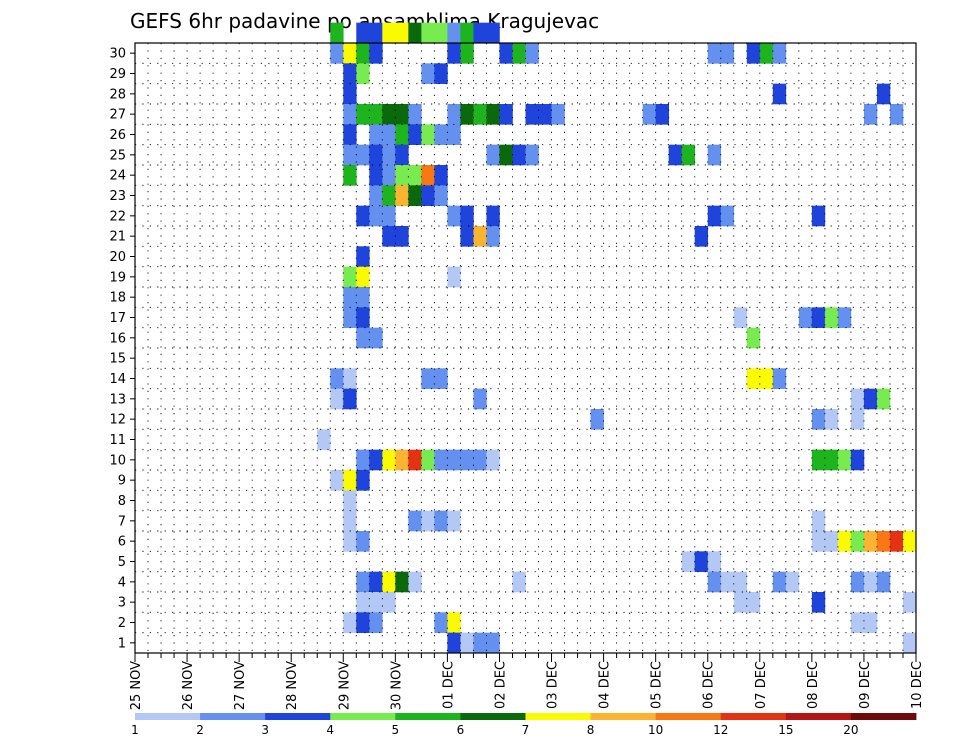 This screenshot has width=960, height=742. I want to click on colorbar-label: 12, so click(720, 730).